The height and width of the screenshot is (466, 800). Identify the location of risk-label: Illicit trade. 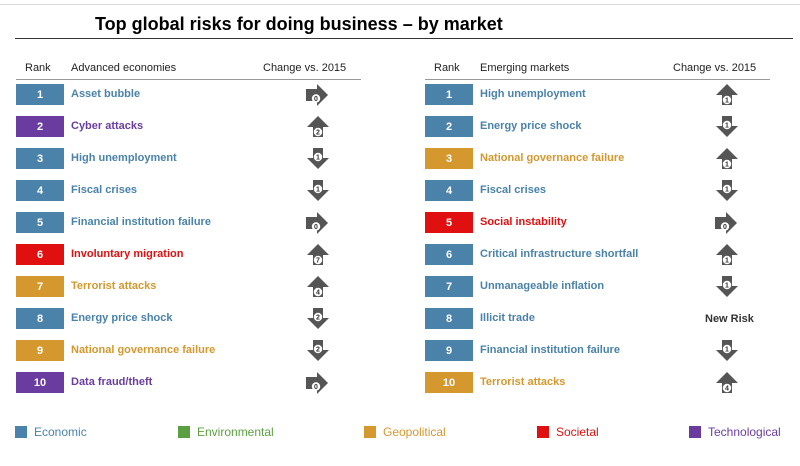
(508, 318).